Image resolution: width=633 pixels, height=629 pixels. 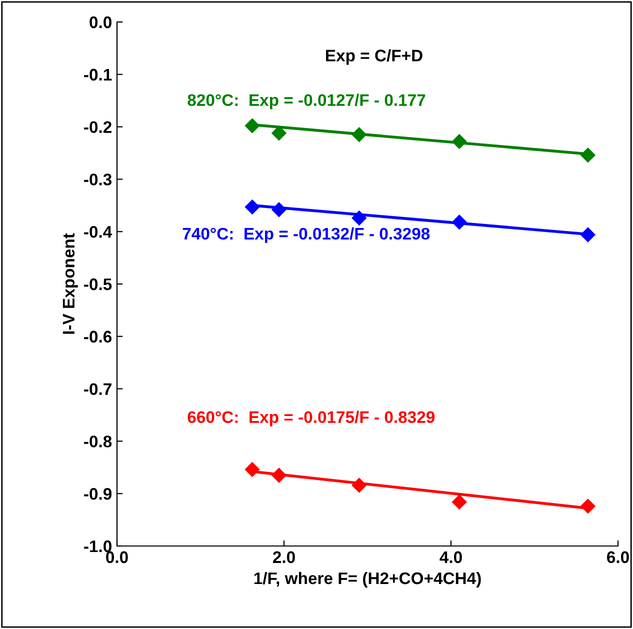 I want to click on y-tick-label: -0.1, so click(x=98, y=74).